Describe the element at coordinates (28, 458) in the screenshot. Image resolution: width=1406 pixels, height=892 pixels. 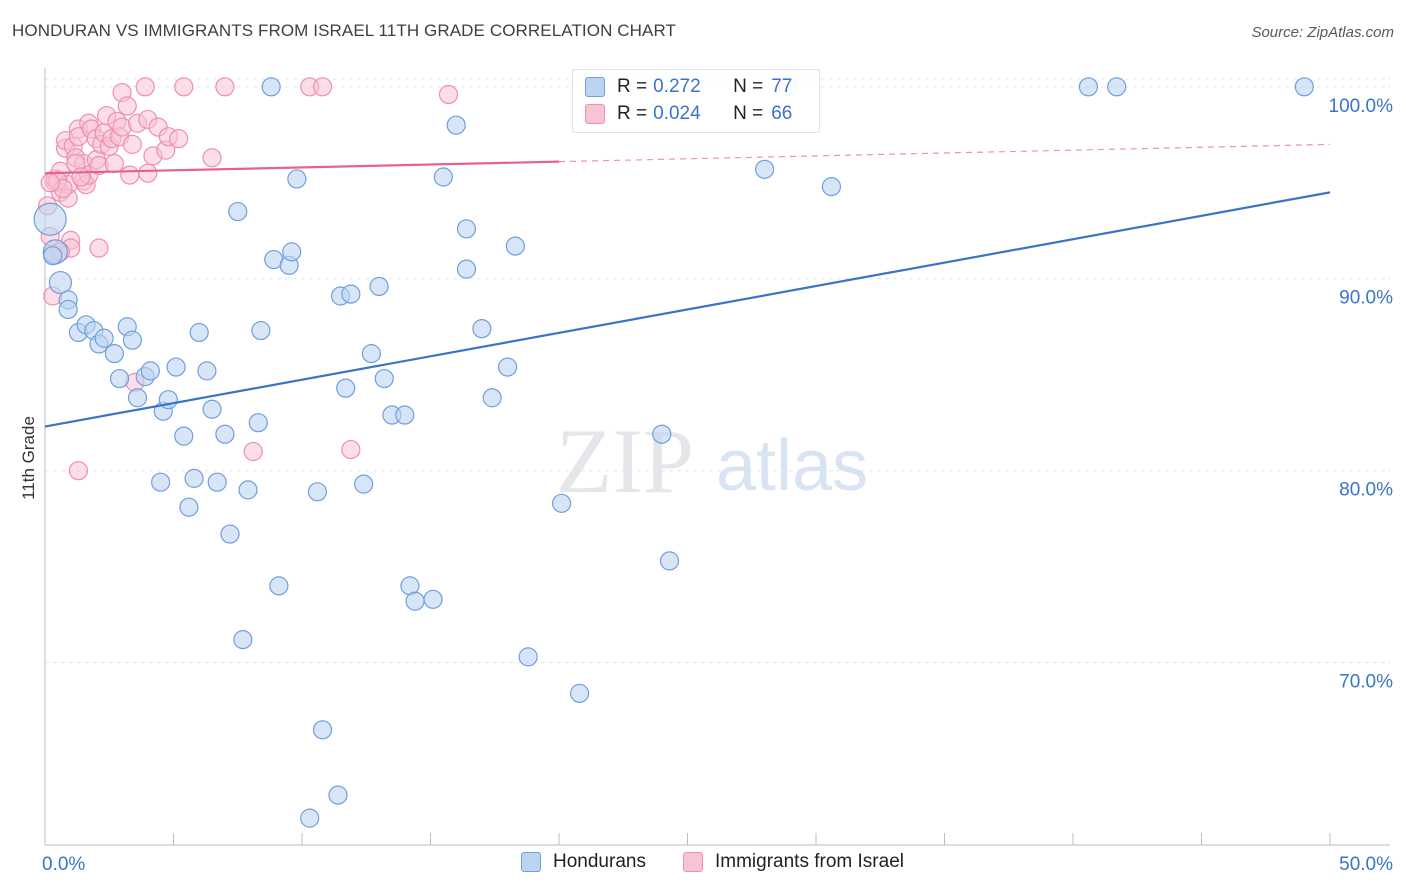
I see `y-axis-title: 11th Grade` at that location.